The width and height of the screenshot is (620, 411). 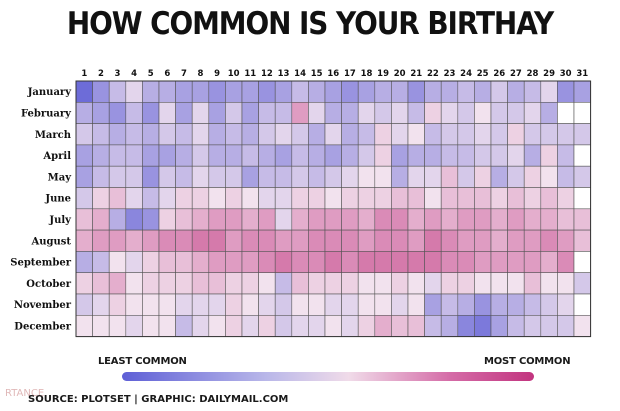 I want to click on day-label-26: 26, so click(x=499, y=74).